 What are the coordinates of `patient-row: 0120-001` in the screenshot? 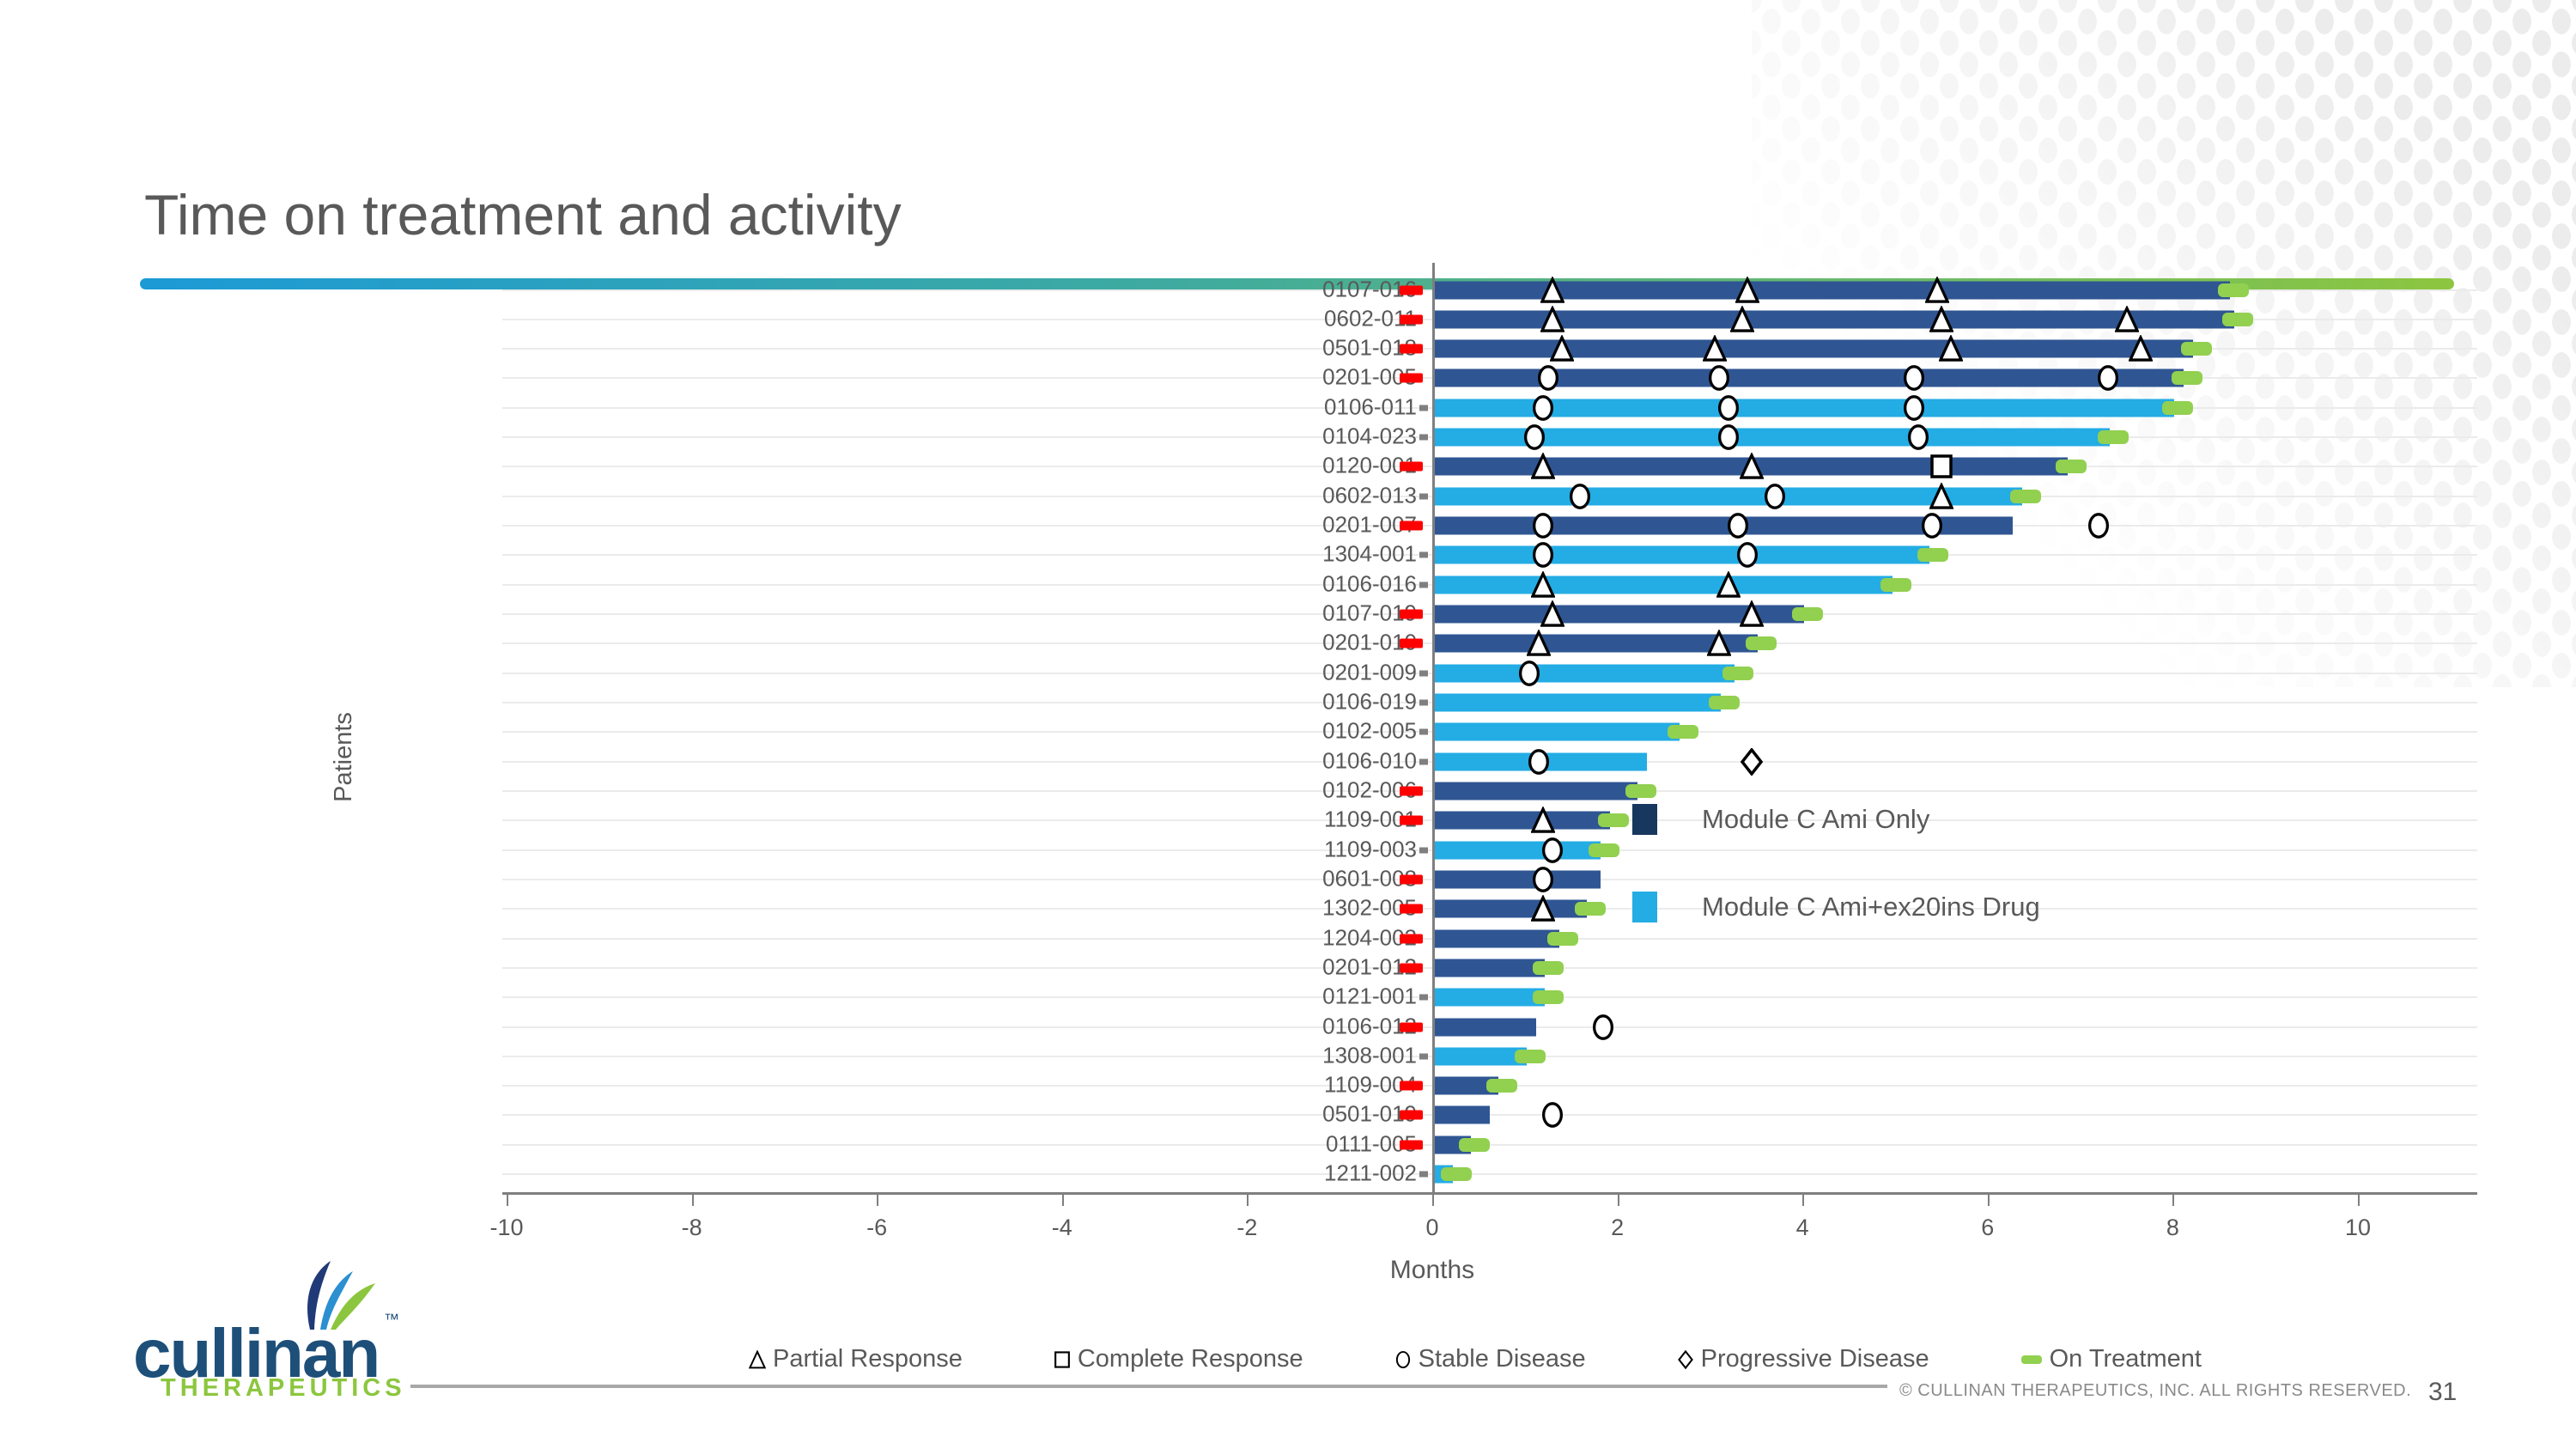 It's located at (1489, 467).